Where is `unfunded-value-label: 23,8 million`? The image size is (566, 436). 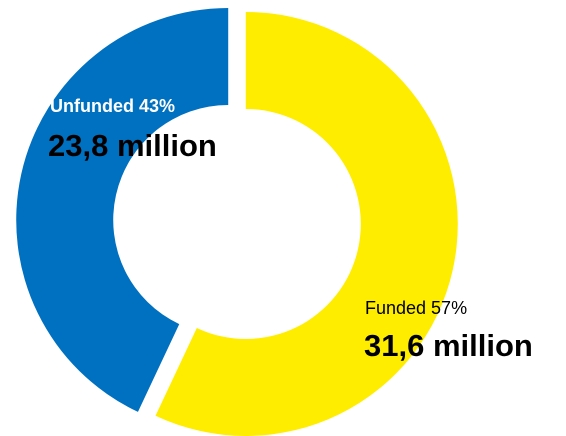 unfunded-value-label: 23,8 million is located at coordinates (132, 145).